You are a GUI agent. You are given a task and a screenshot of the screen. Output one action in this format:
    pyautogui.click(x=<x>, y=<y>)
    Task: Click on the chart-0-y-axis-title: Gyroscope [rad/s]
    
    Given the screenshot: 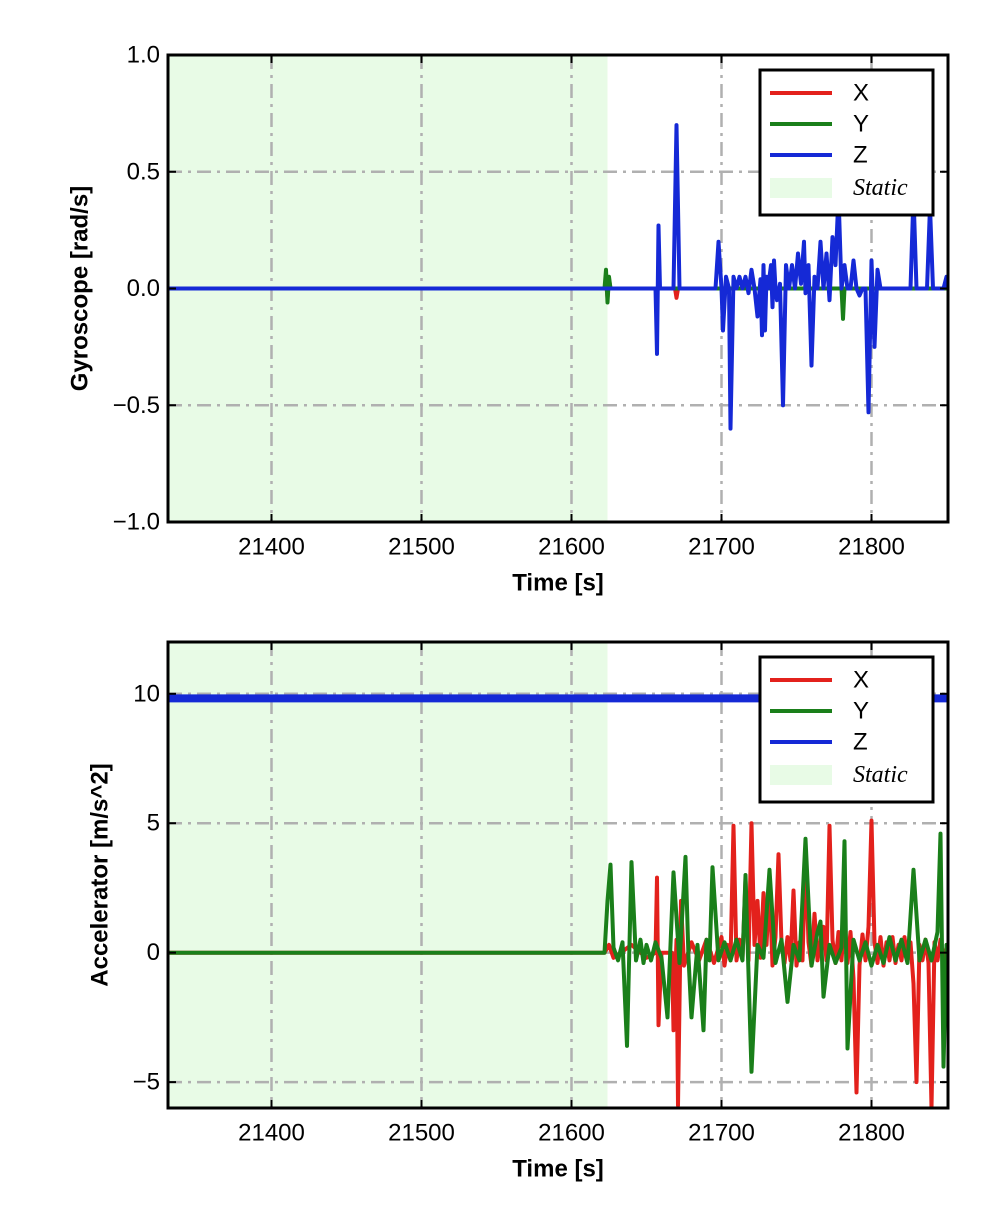 What is the action you would take?
    pyautogui.click(x=80, y=288)
    